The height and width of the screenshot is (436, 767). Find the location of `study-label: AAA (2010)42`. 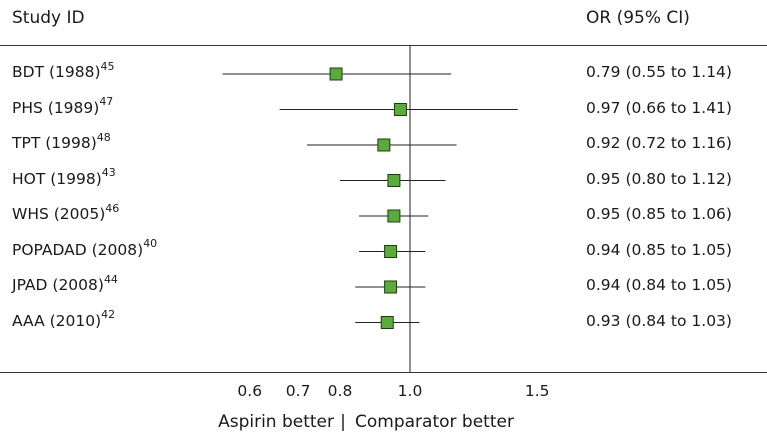

study-label: AAA (2010)42 is located at coordinates (63, 319).